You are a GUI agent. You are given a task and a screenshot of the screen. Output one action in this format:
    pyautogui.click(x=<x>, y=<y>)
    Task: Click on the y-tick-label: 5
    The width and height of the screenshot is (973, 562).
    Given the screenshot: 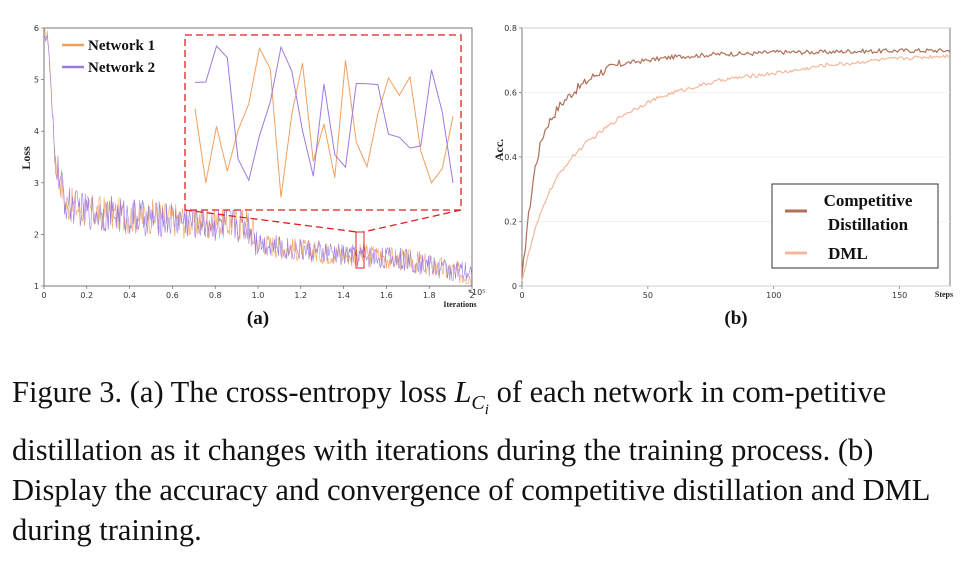 What is the action you would take?
    pyautogui.click(x=36, y=80)
    